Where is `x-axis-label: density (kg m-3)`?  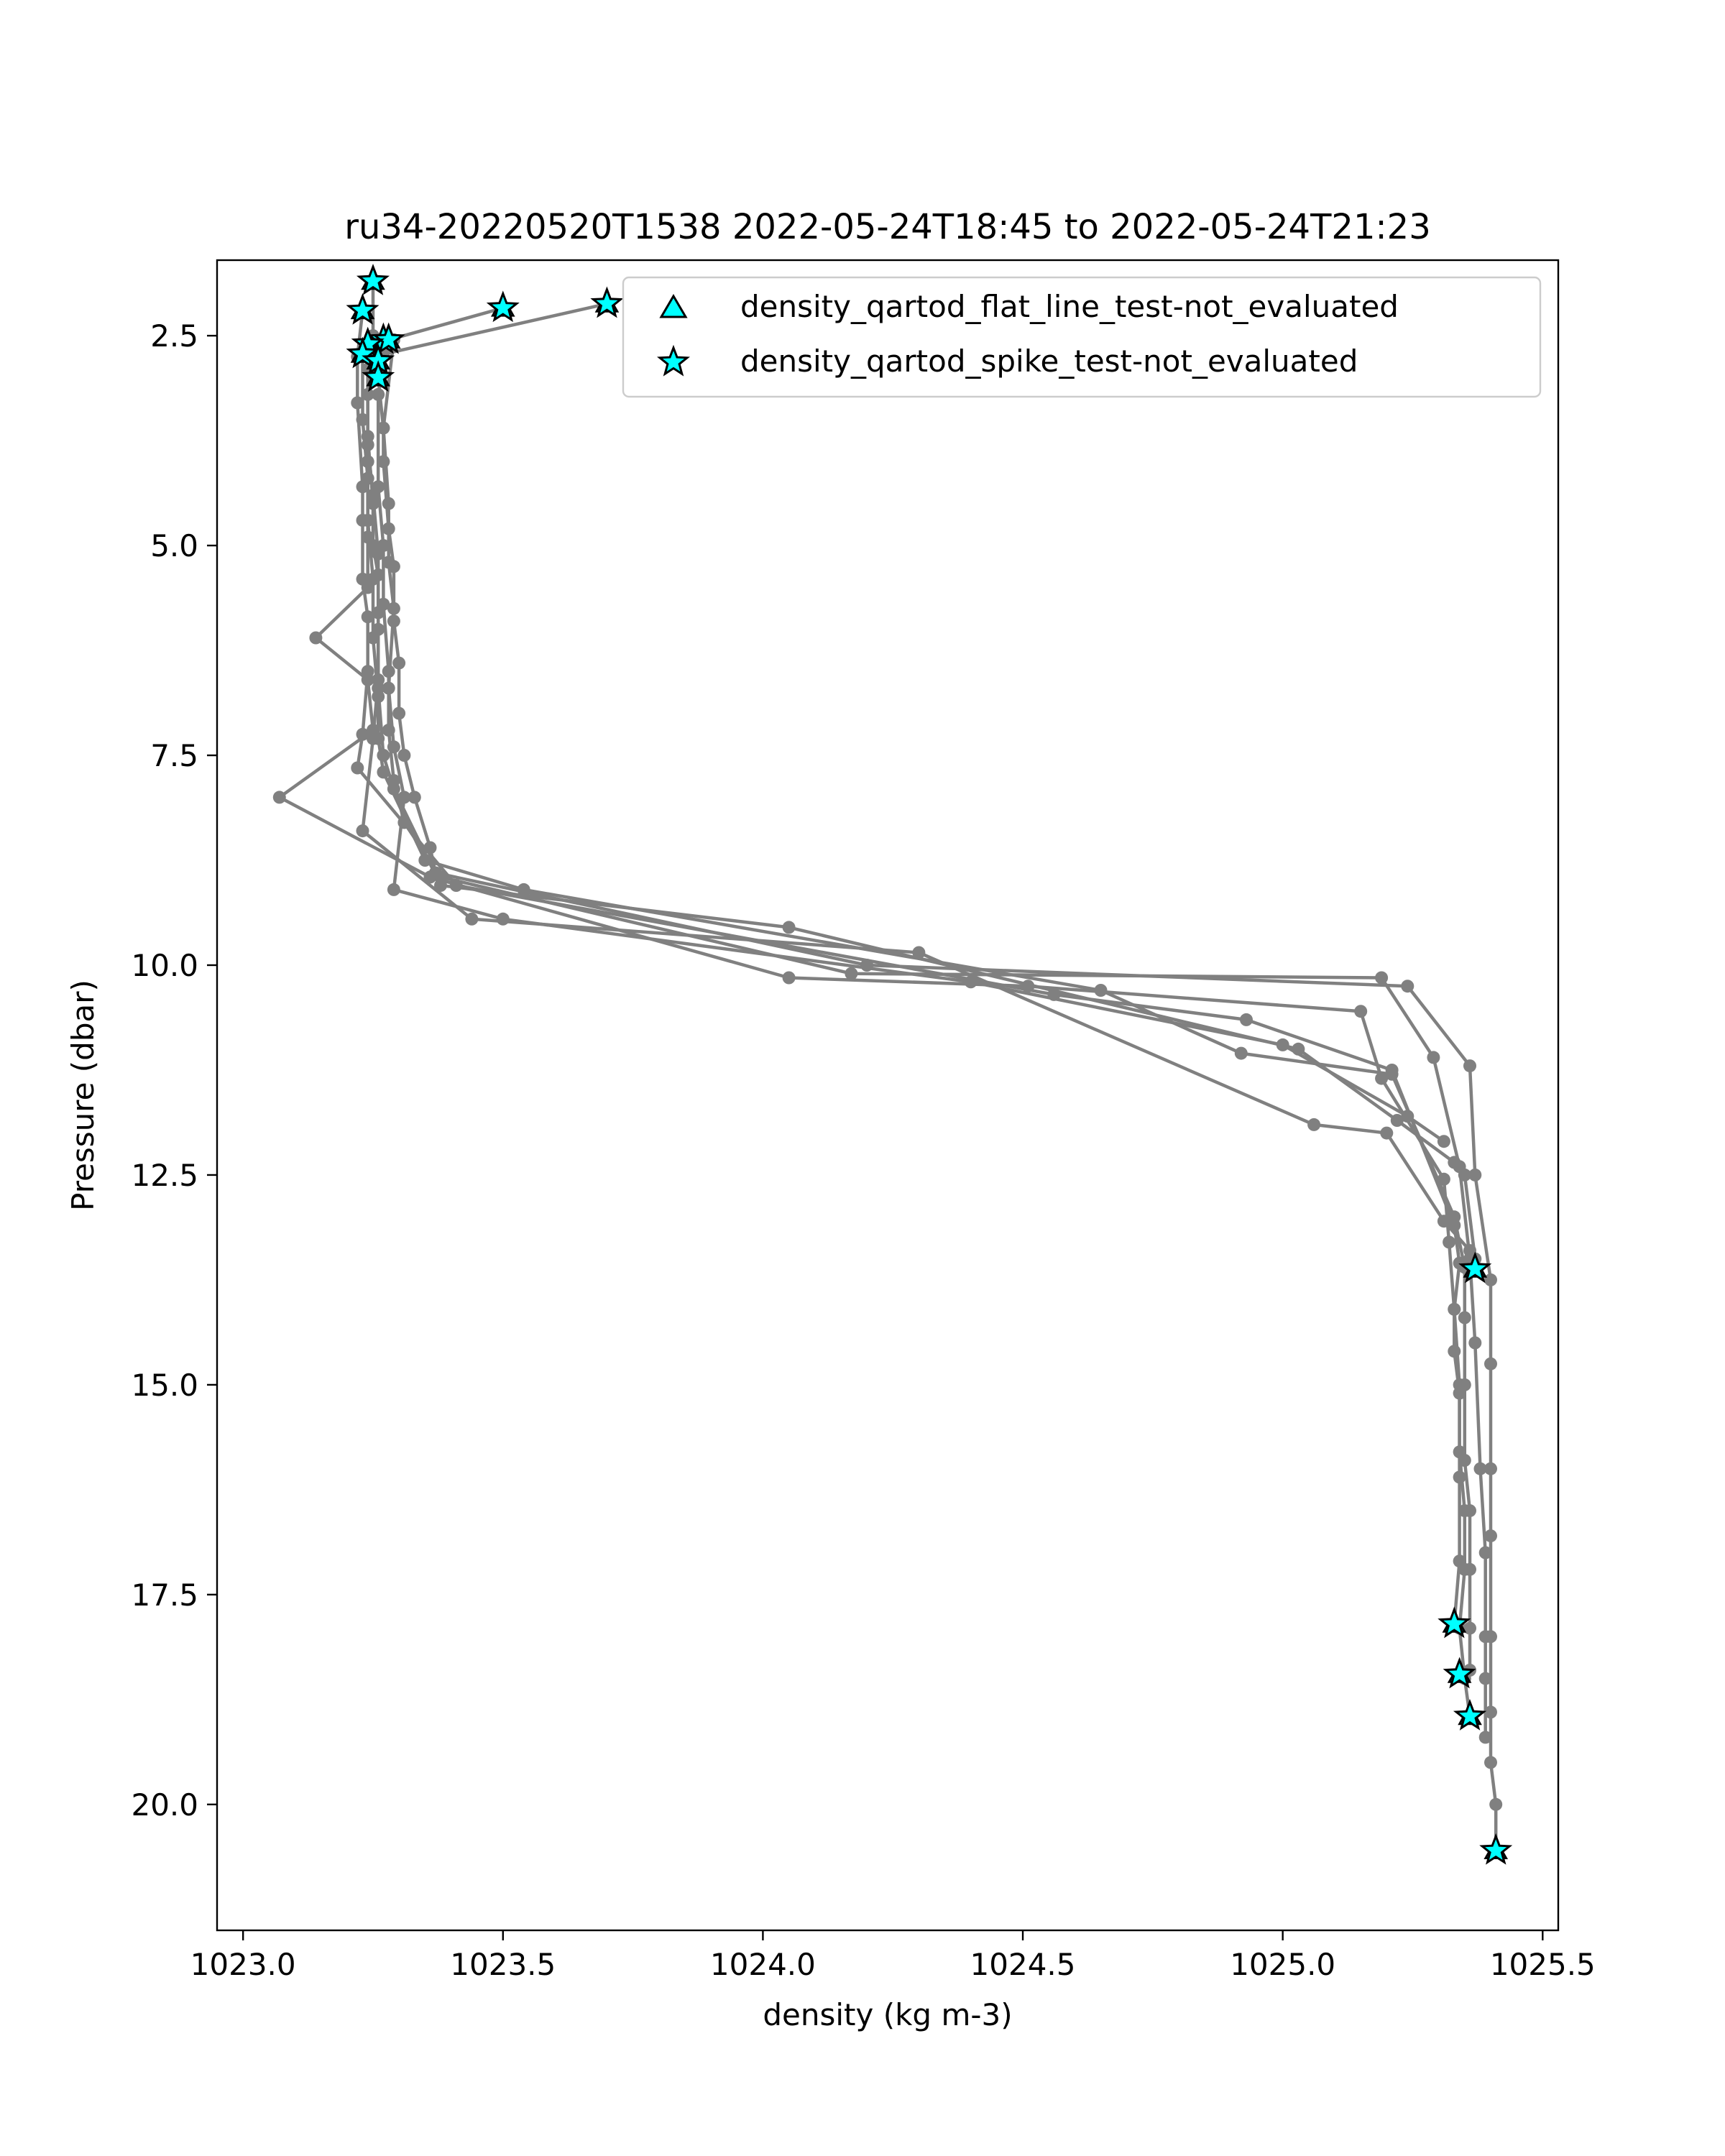 x-axis-label: density (kg m-3) is located at coordinates (887, 2014).